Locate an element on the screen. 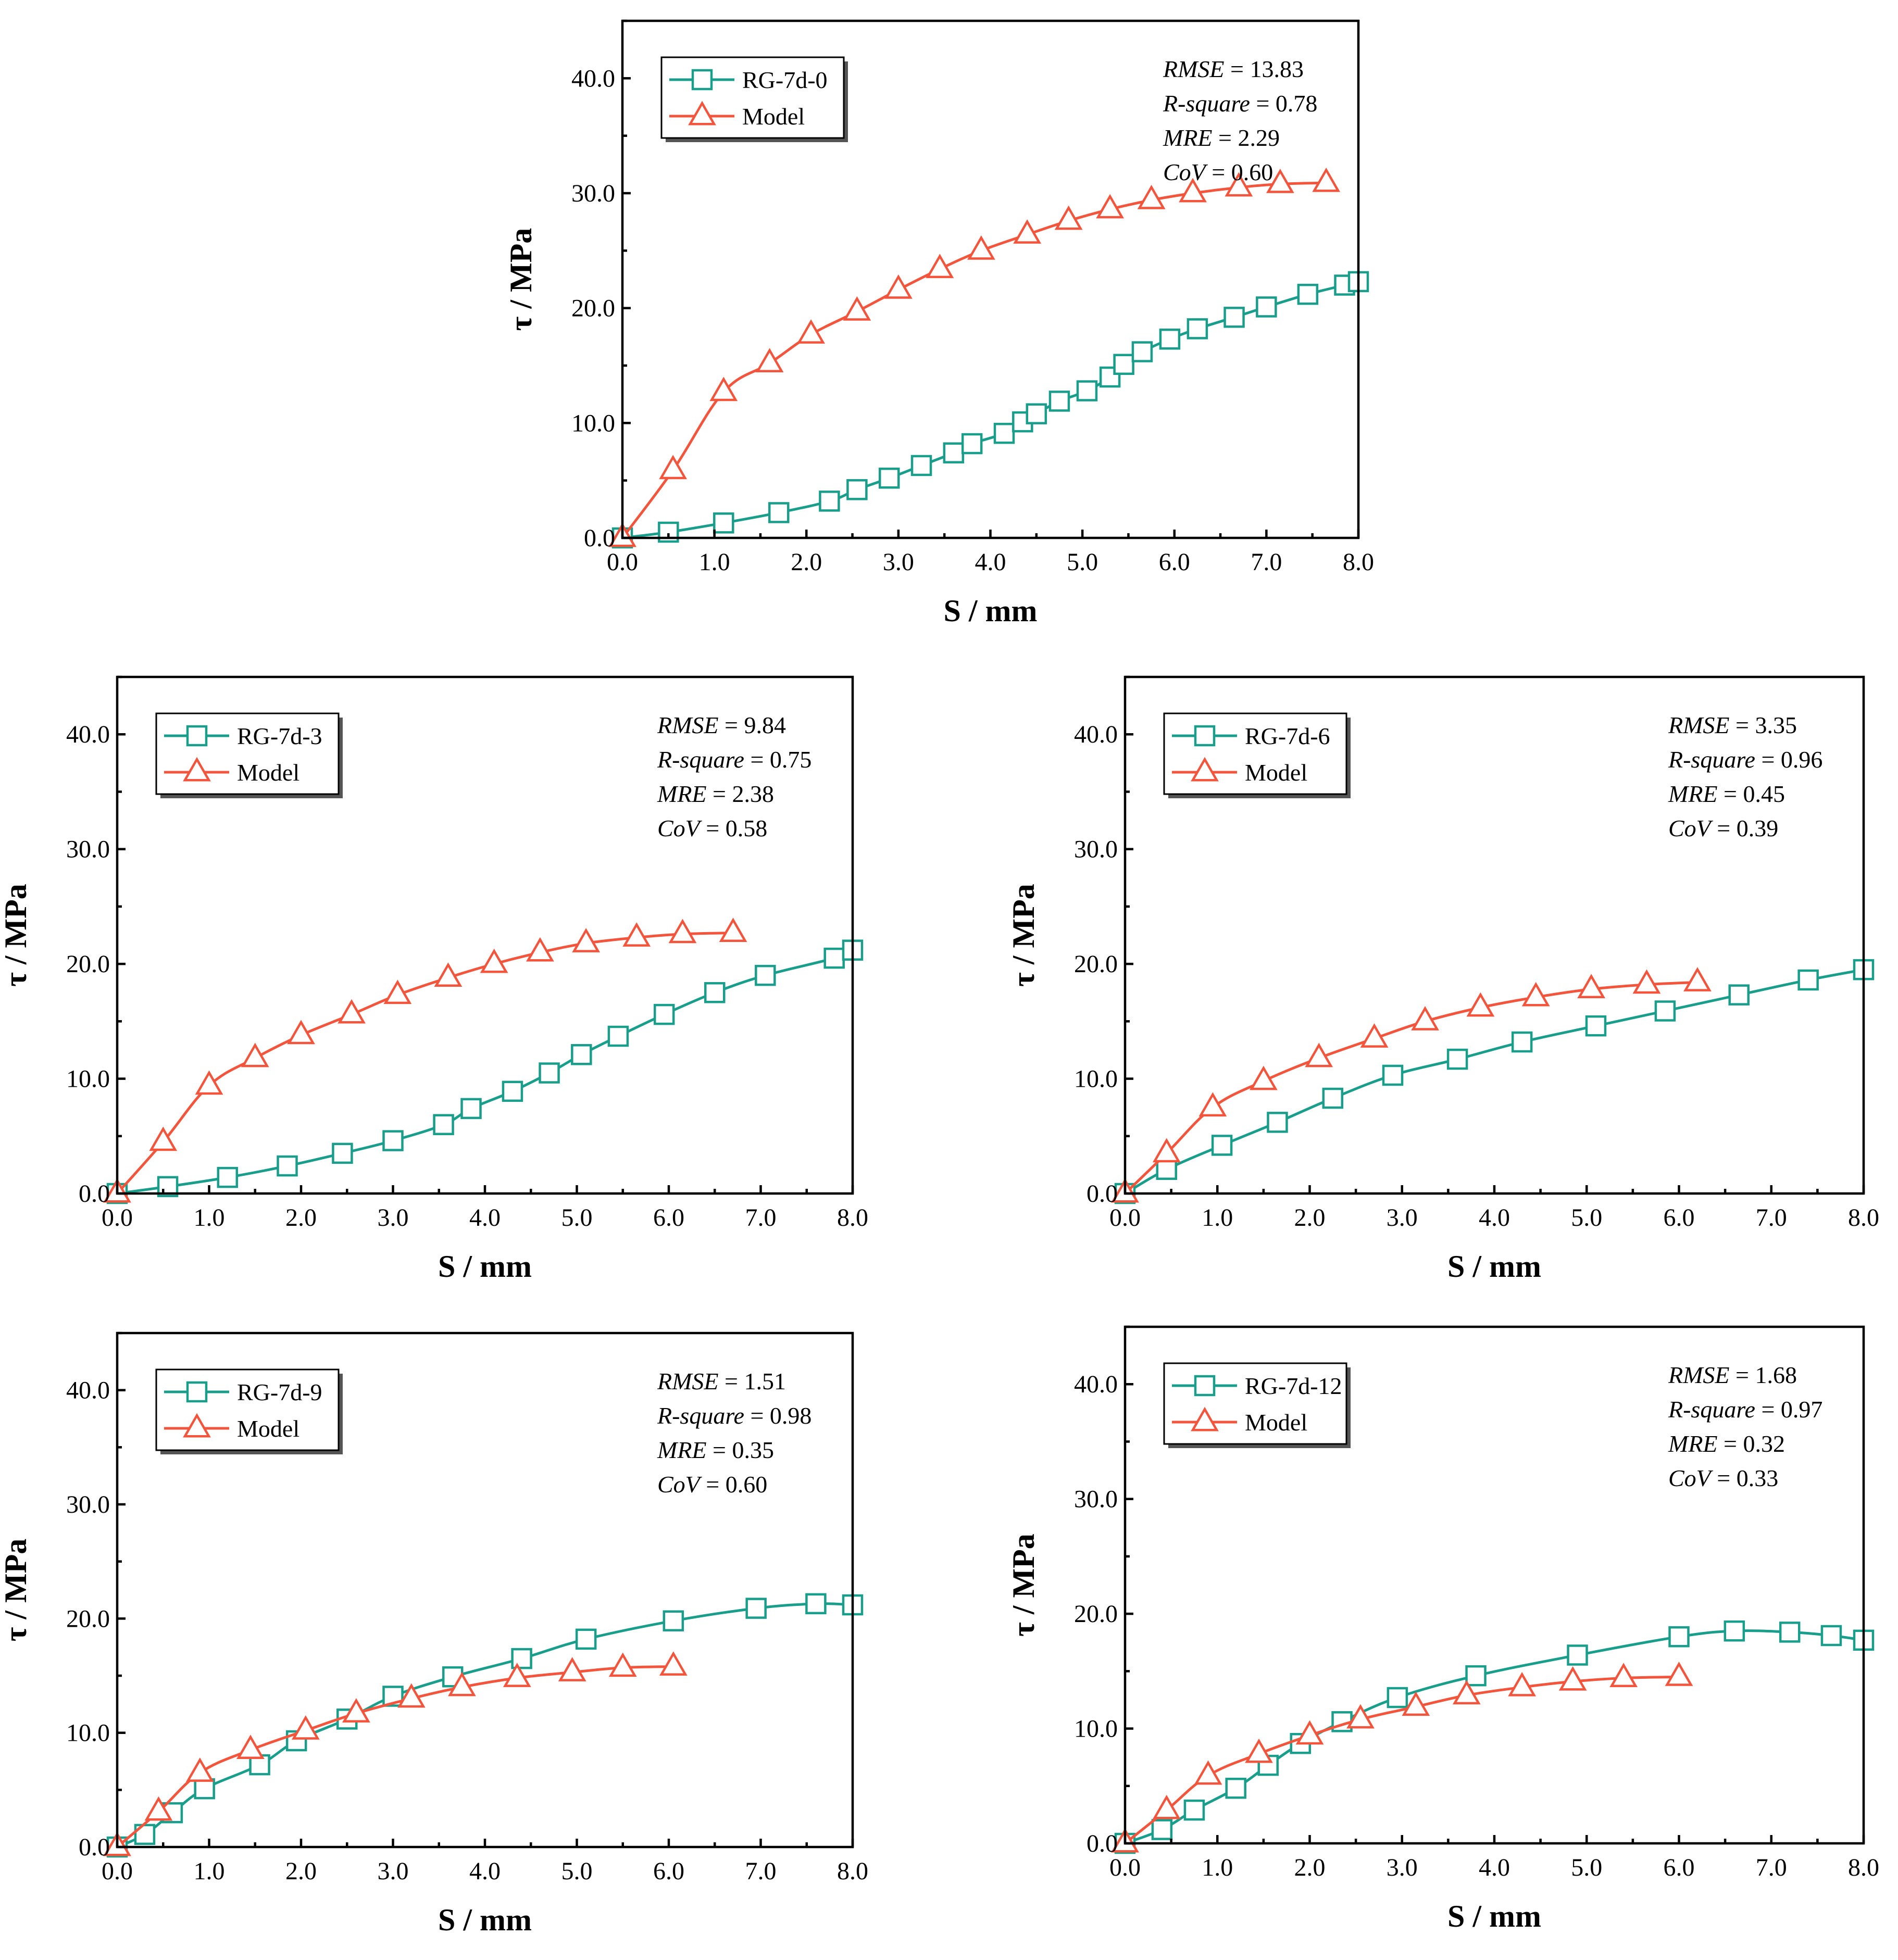  stat-mre: MRE = 0.45 is located at coordinates (1726, 794).